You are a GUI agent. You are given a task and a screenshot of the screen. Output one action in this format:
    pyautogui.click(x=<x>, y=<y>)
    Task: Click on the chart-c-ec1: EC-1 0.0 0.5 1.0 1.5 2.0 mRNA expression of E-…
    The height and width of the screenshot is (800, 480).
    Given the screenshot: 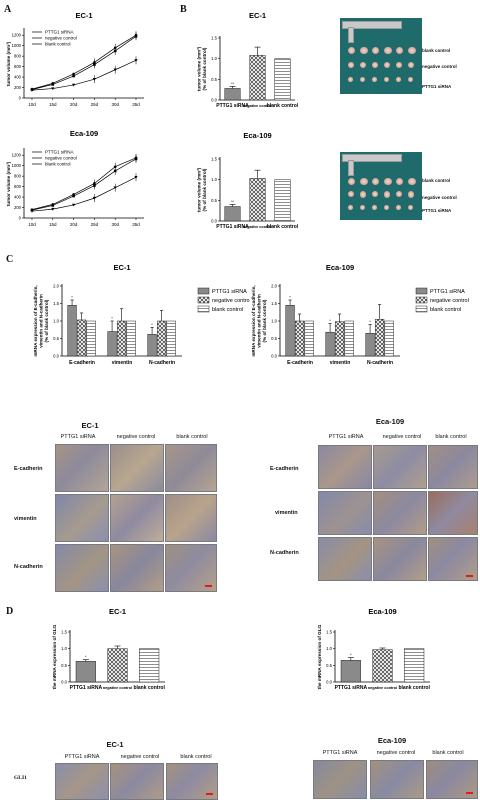 What is the action you would take?
    pyautogui.click(x=141, y=314)
    